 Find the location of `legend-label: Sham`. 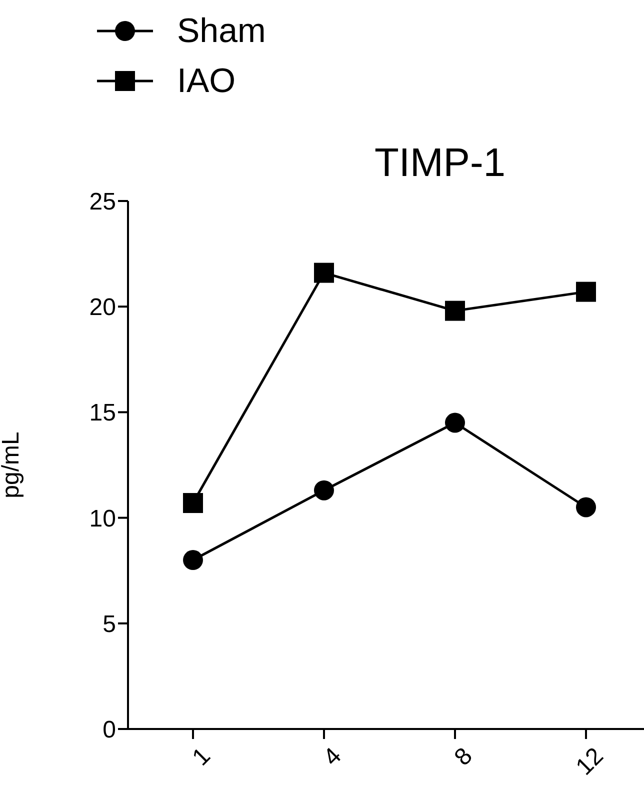

legend-label: Sham is located at coordinates (221, 31).